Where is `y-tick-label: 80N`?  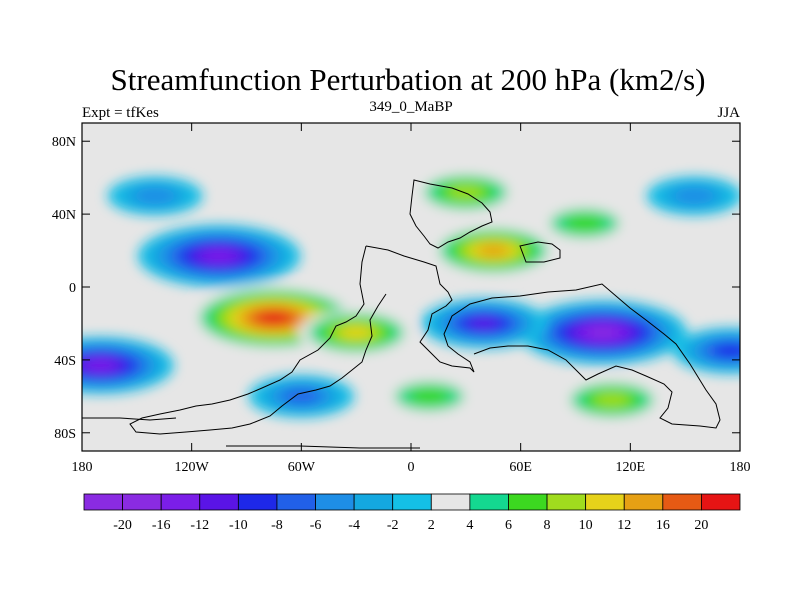
y-tick-label: 80N is located at coordinates (64, 142).